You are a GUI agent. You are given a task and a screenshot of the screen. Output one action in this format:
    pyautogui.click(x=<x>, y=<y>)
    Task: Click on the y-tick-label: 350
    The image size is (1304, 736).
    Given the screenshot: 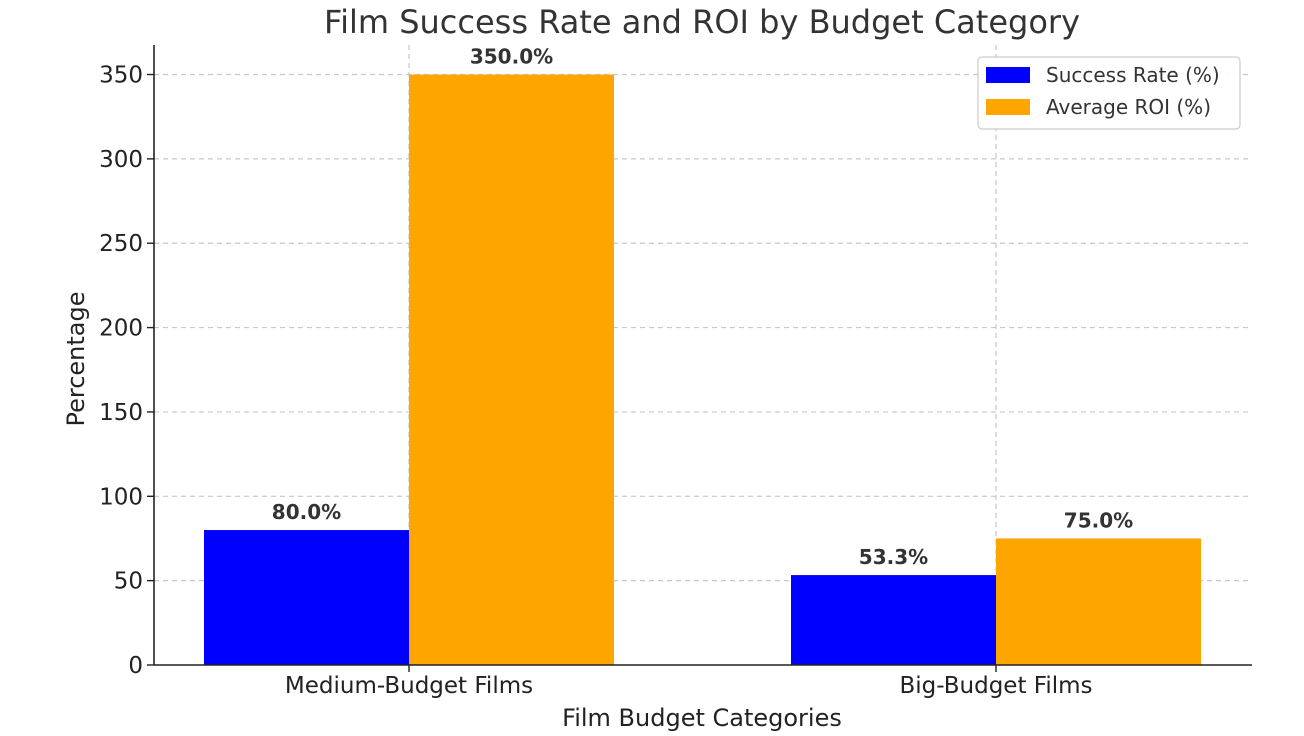 What is the action you would take?
    pyautogui.click(x=121, y=76)
    